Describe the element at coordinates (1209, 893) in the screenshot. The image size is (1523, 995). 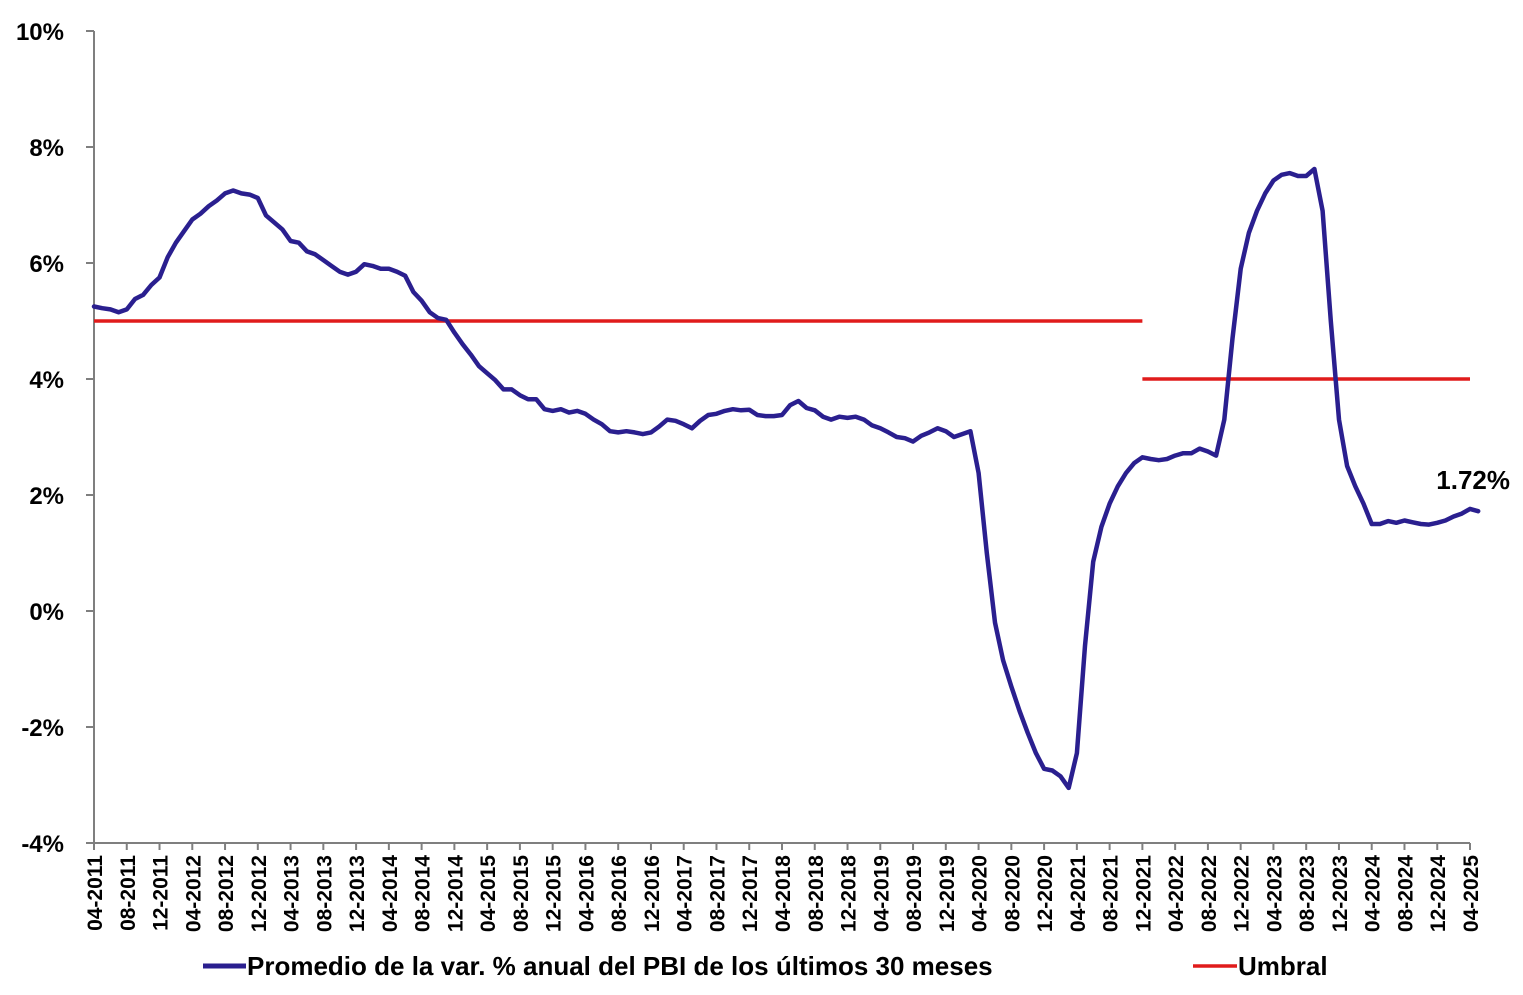
I see `x-tick-label: 08-2022` at that location.